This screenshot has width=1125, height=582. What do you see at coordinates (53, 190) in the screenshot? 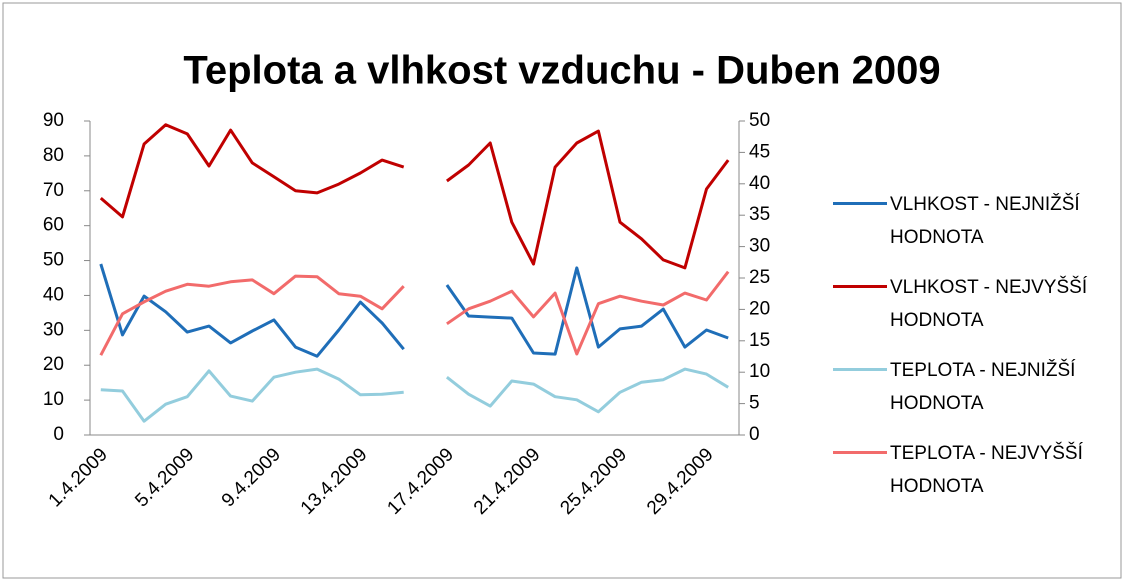
I see `y-tick-label: 70` at bounding box center [53, 190].